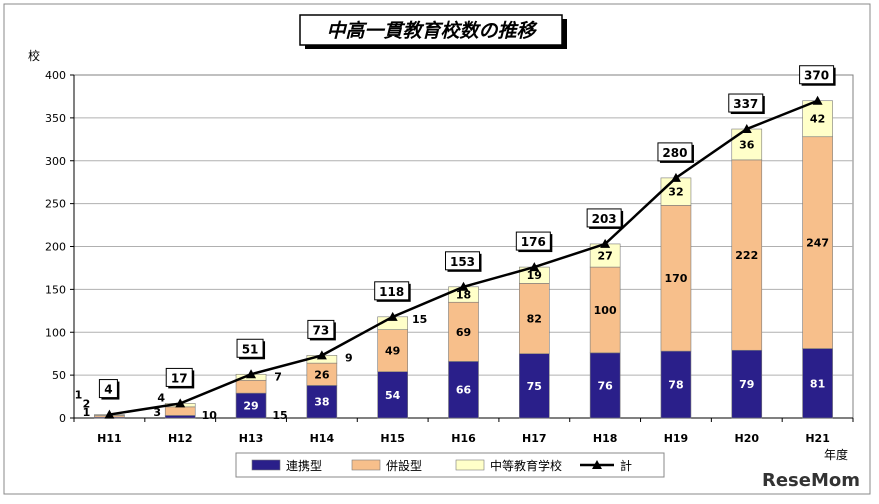 This screenshot has width=879, height=504. Describe the element at coordinates (464, 390) in the screenshot. I see `bar-value-label: 66` at that location.